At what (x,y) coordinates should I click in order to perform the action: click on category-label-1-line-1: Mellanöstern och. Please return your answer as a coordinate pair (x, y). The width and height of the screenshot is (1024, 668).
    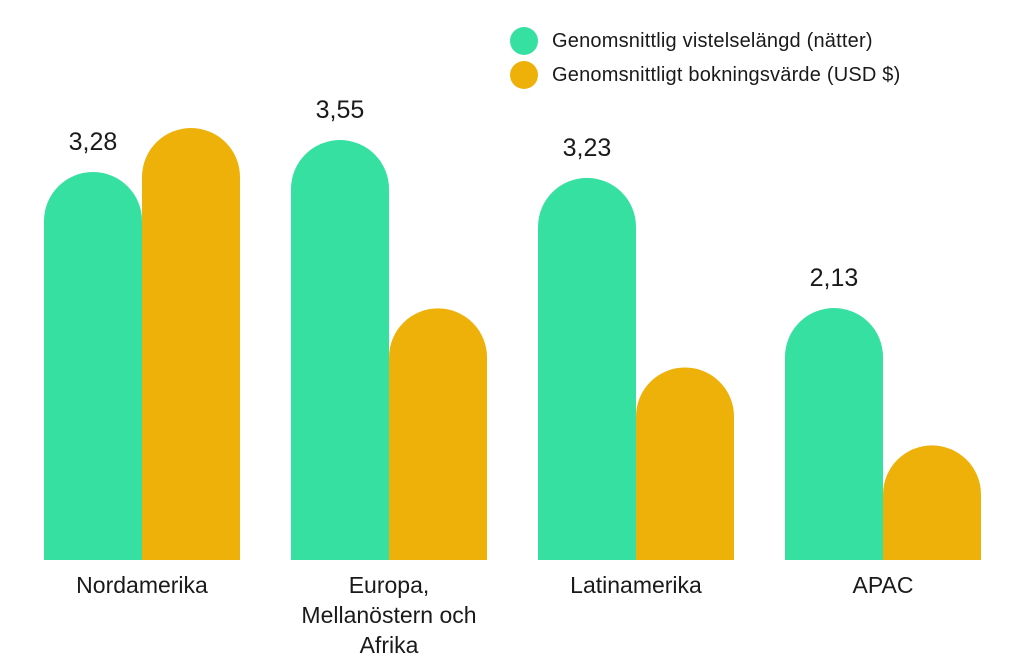
    Looking at the image, I should click on (388, 615).